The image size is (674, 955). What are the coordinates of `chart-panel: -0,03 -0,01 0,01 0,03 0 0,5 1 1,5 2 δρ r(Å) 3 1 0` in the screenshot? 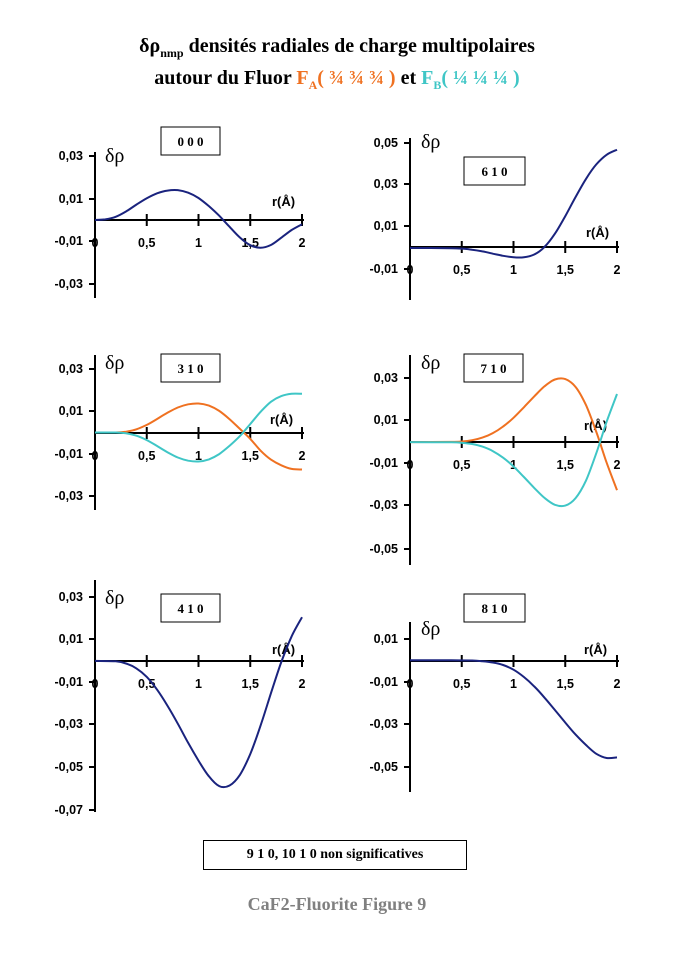 It's located at (180, 431).